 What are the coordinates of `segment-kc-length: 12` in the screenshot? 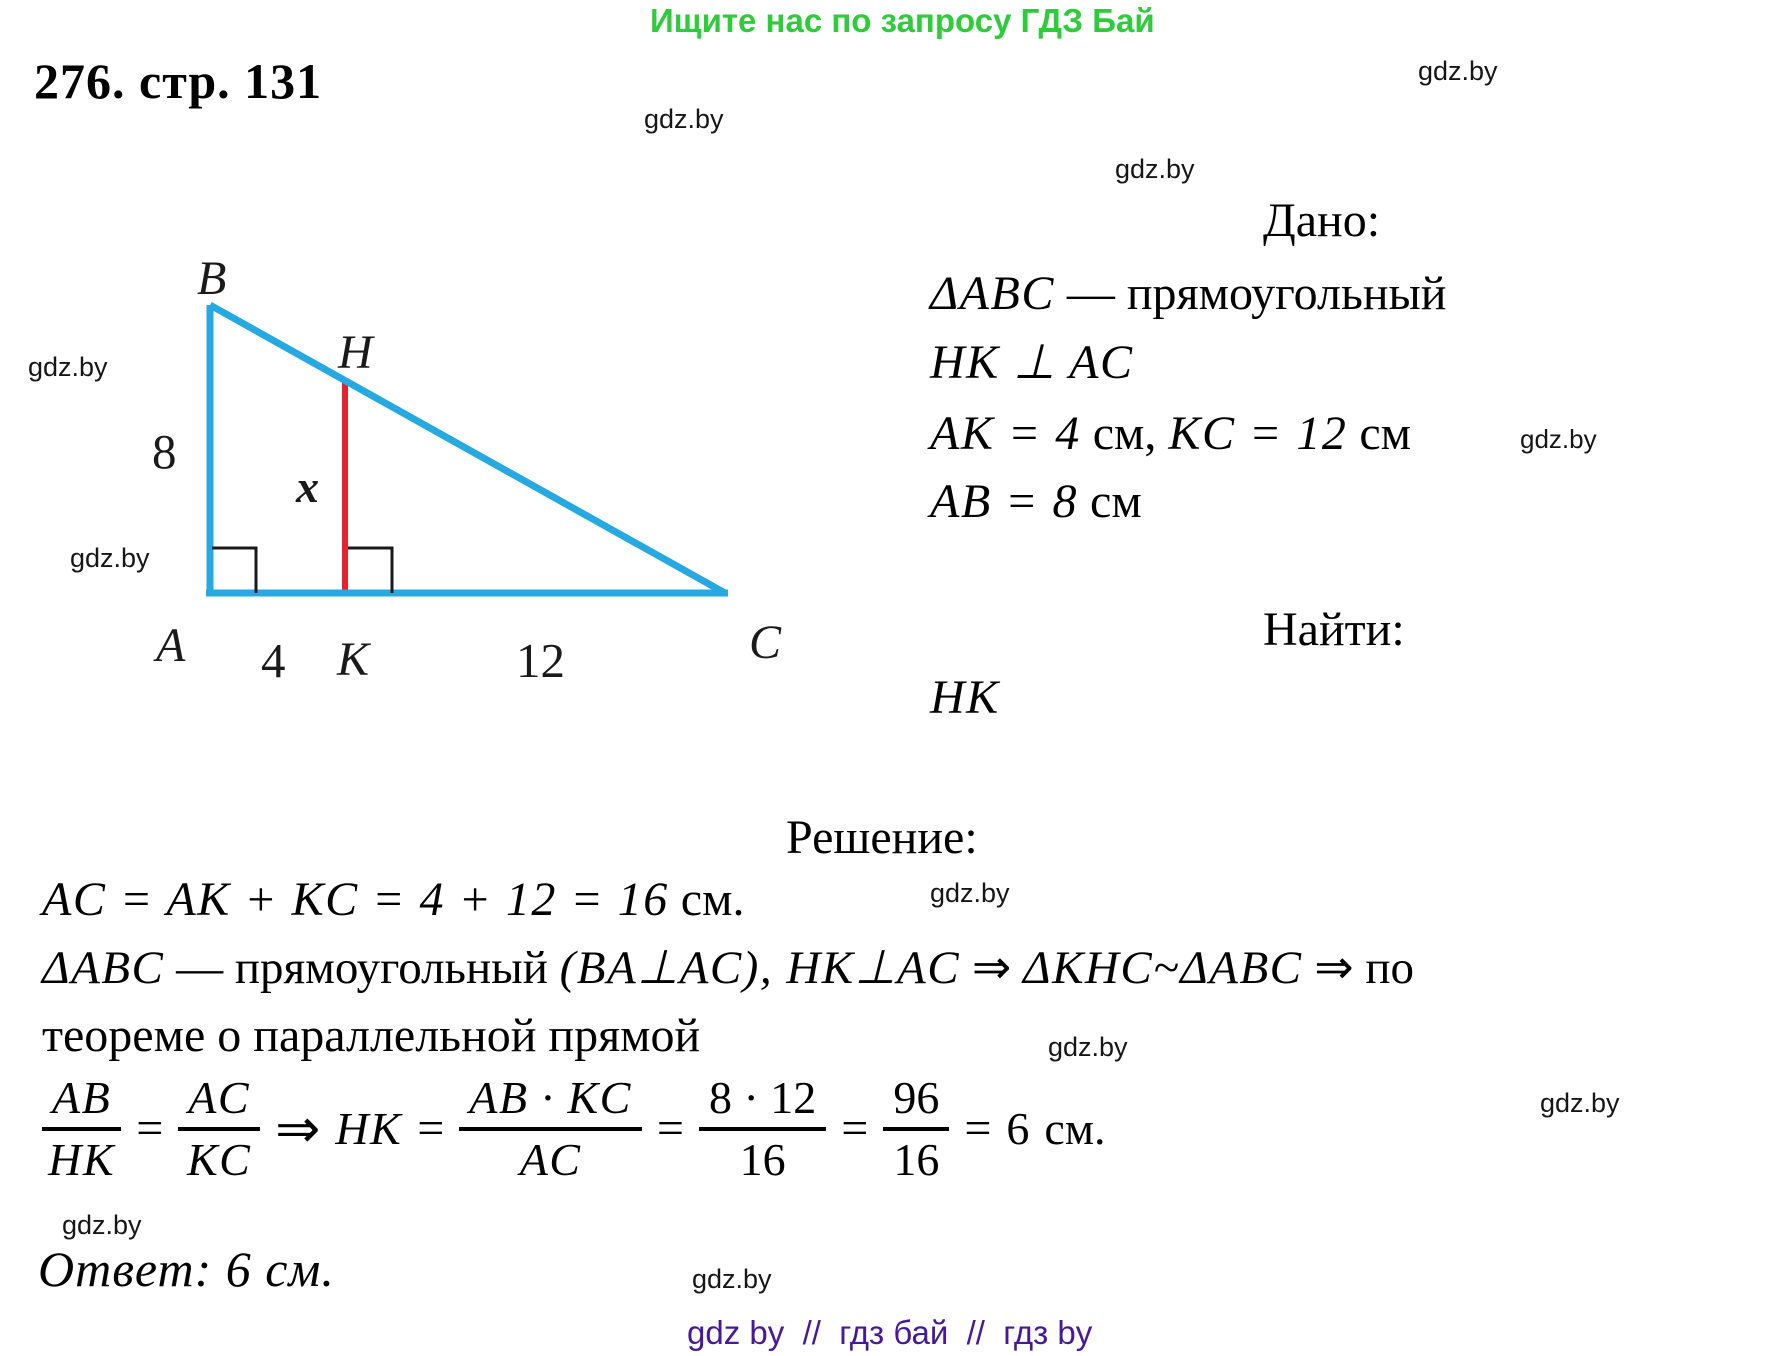 It's located at (540, 656).